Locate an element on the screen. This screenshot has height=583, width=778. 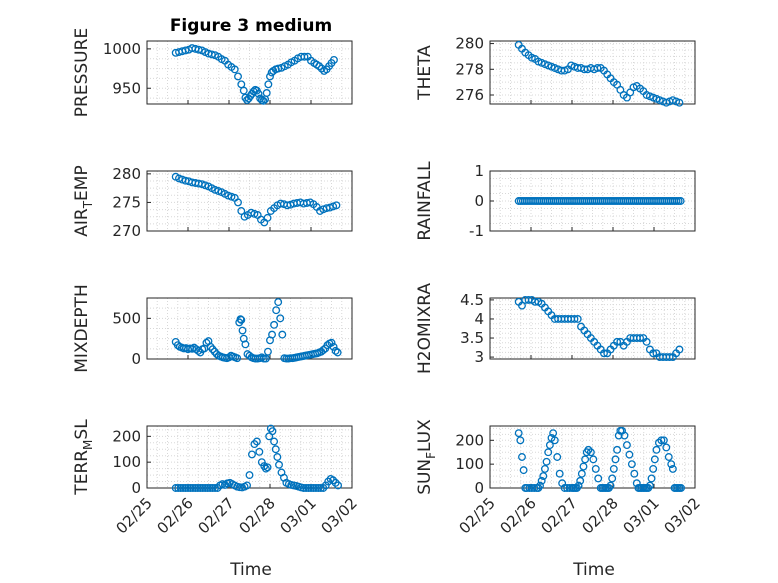
y-tick-label: 0 is located at coordinates (136, 359).